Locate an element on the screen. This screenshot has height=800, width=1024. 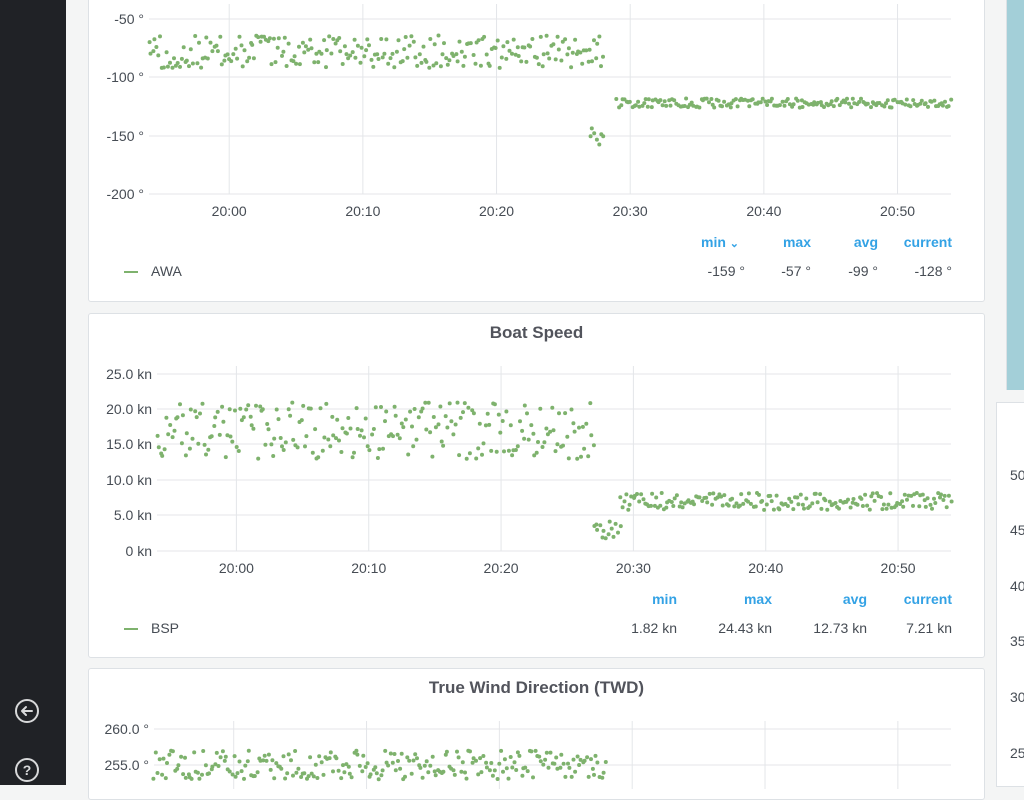
x-tick-label: 20:30 is located at coordinates (630, 211).